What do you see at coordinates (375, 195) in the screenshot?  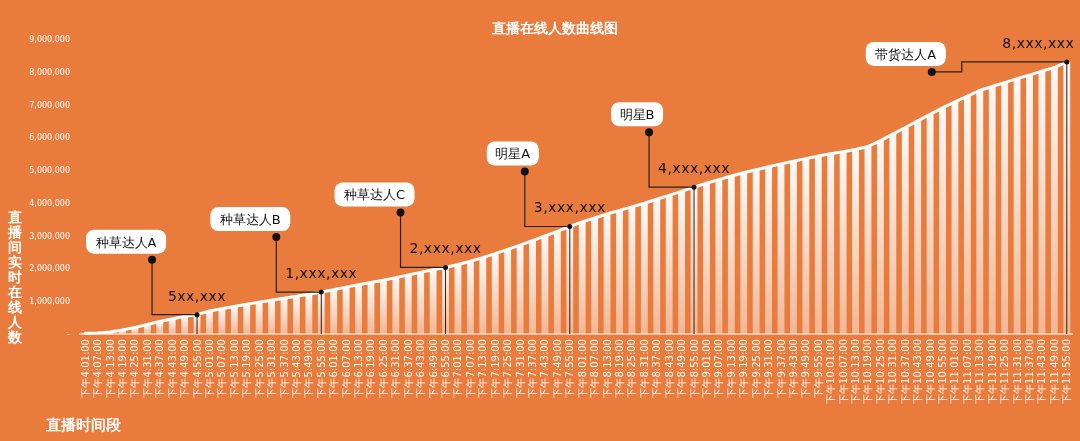 I see `annotation: 种草达人C` at bounding box center [375, 195].